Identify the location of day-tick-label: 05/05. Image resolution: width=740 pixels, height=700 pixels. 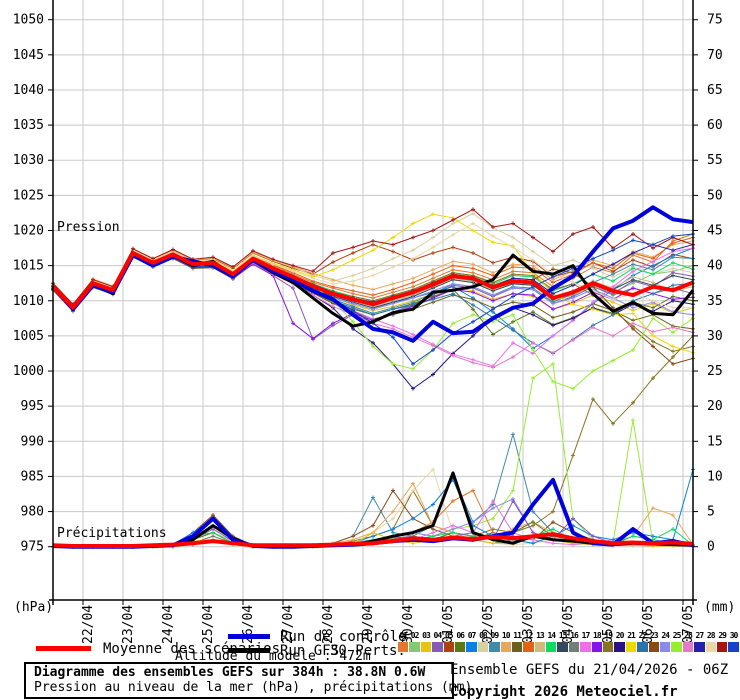
(608, 624).